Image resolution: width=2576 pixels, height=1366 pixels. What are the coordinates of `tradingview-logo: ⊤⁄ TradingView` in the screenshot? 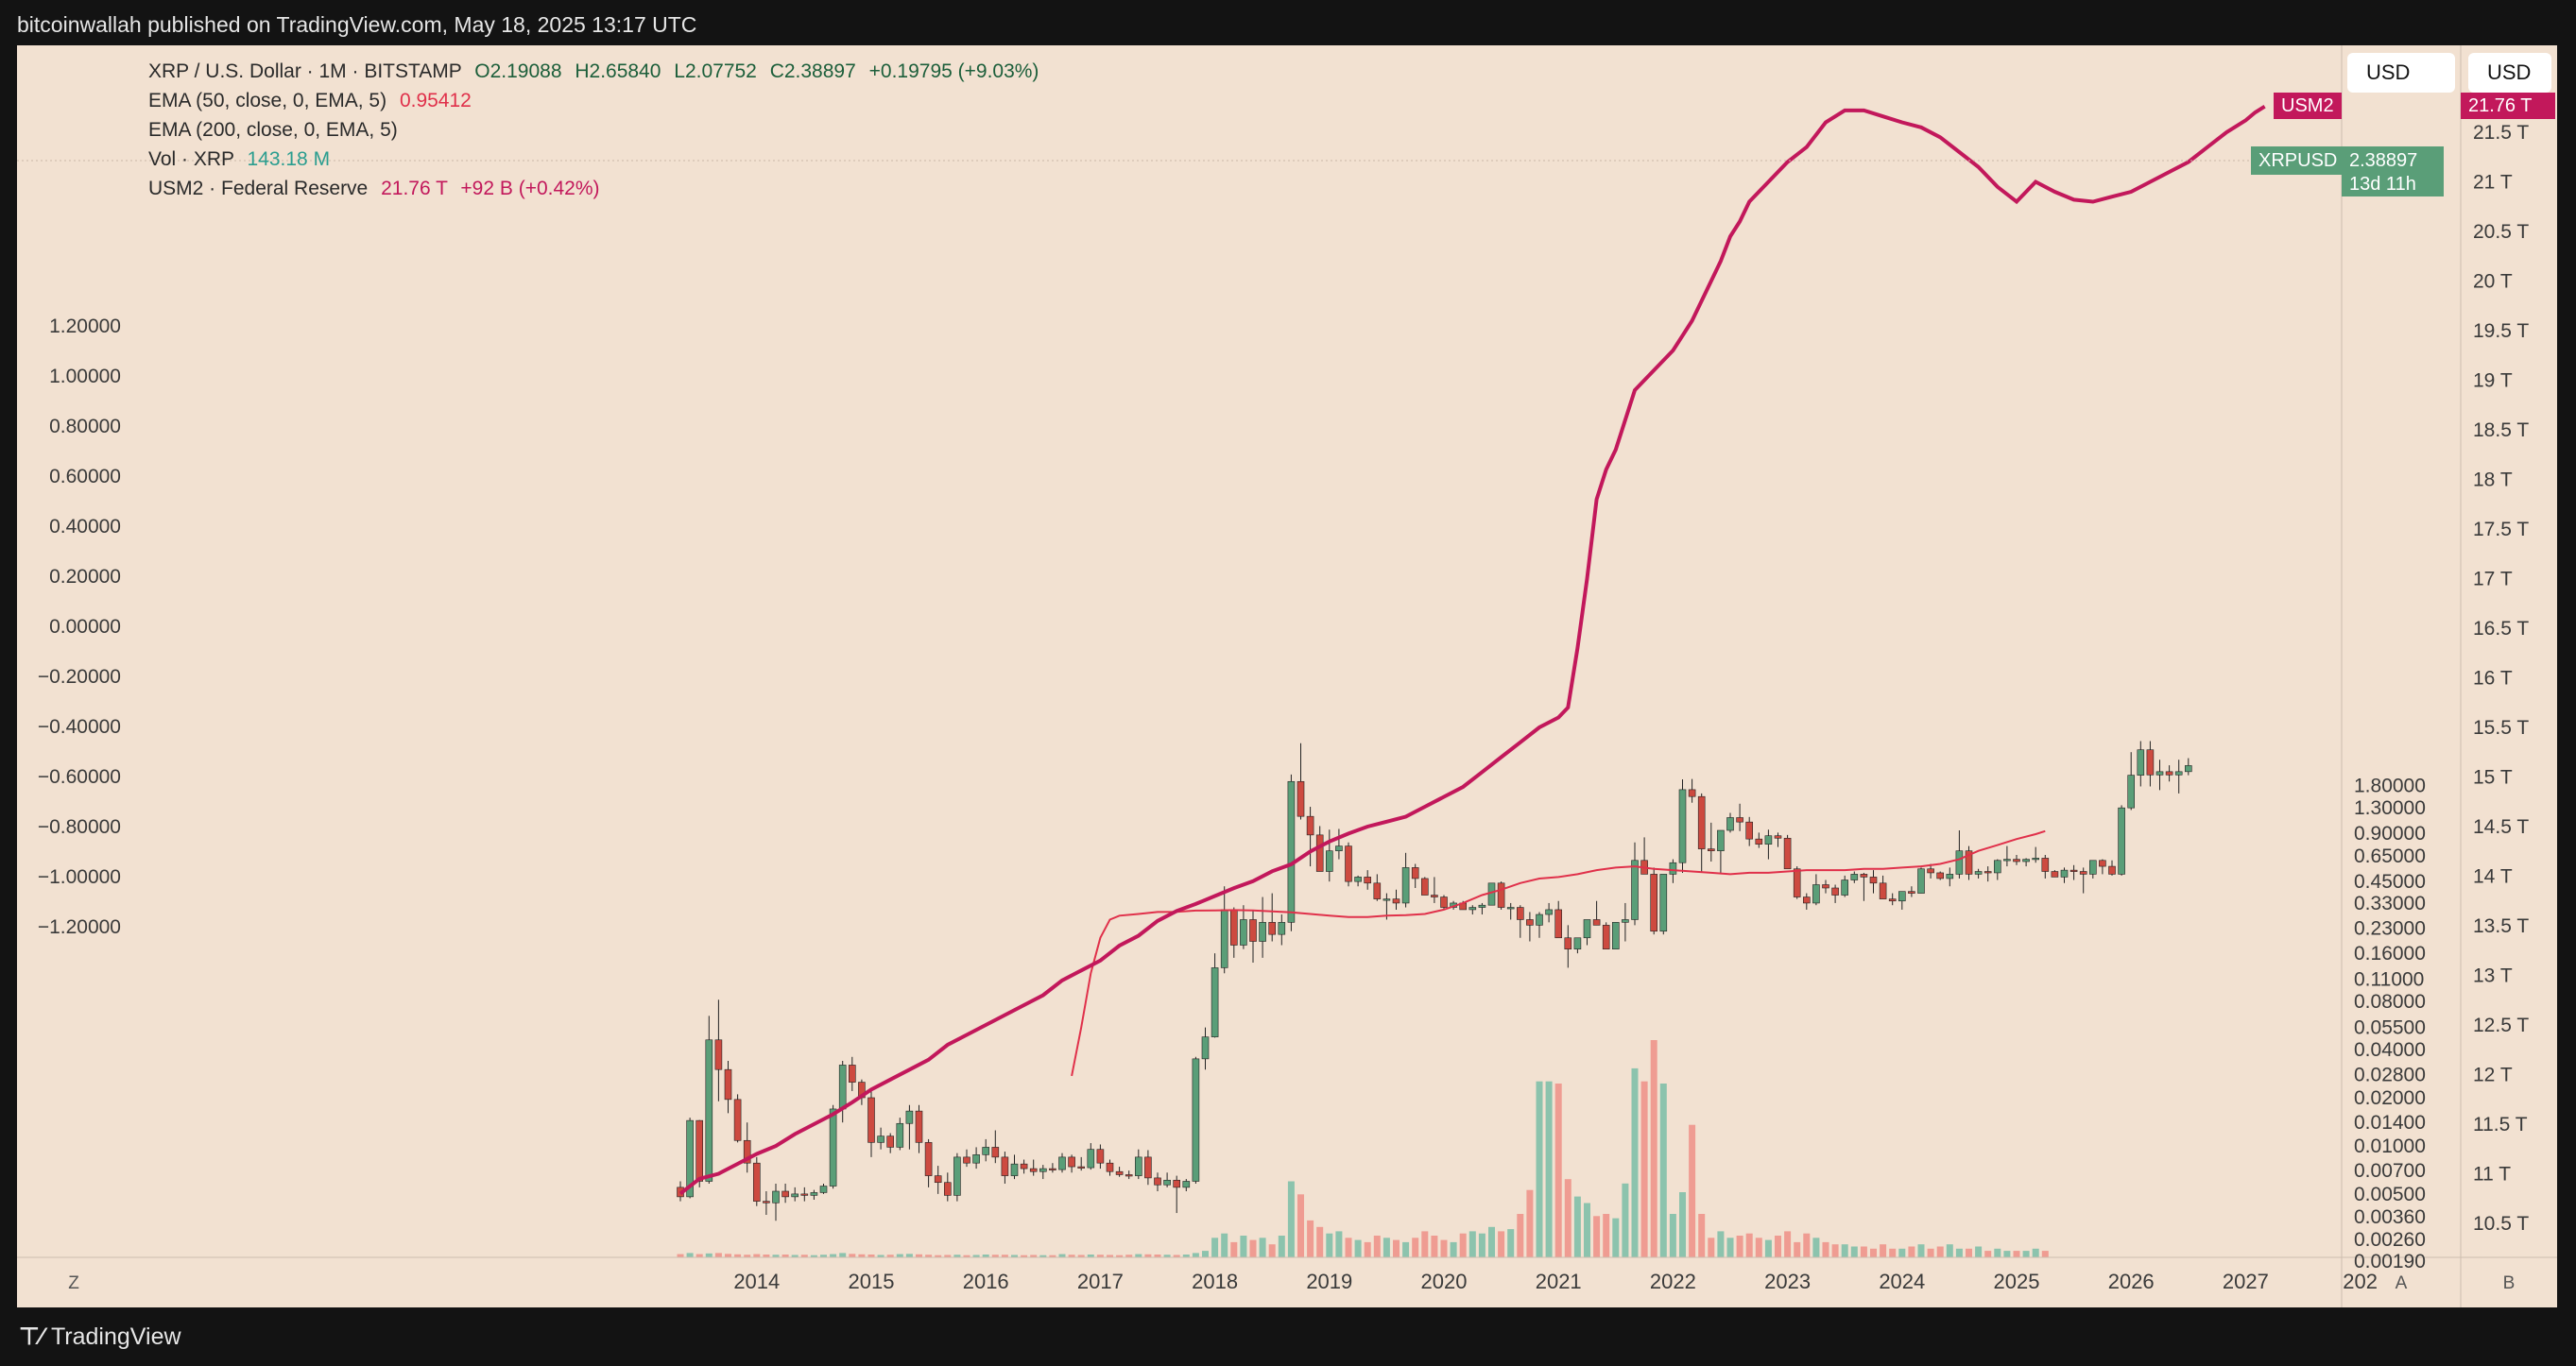 It's located at (100, 1337).